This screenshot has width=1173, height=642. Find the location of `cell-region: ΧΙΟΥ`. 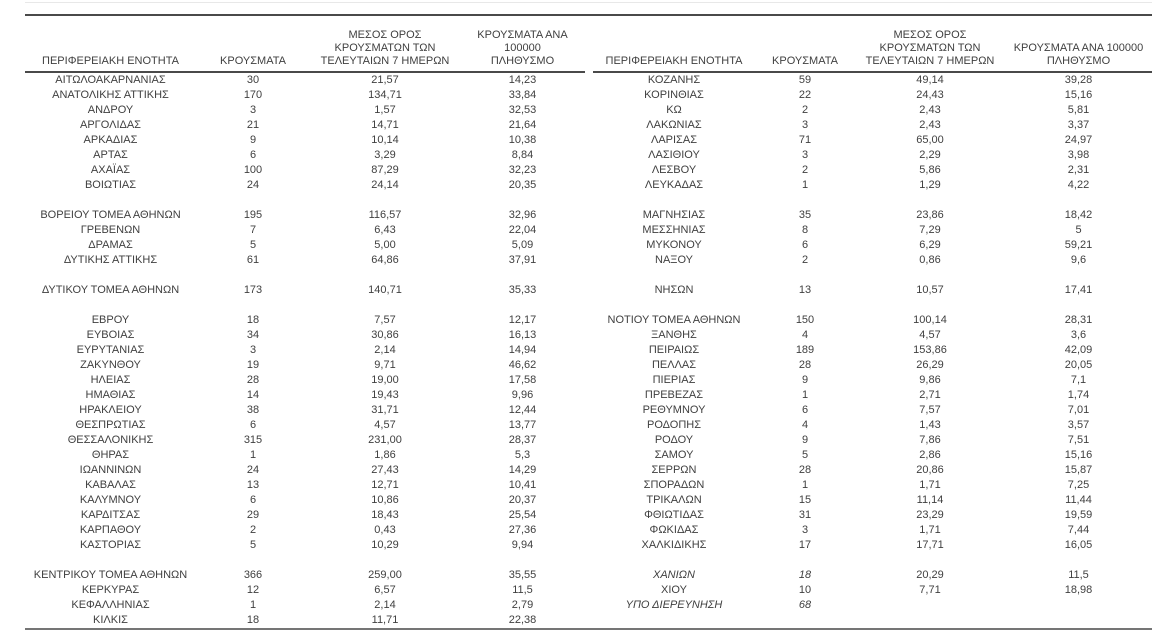

cell-region: ΧΙΟΥ is located at coordinates (674, 590).